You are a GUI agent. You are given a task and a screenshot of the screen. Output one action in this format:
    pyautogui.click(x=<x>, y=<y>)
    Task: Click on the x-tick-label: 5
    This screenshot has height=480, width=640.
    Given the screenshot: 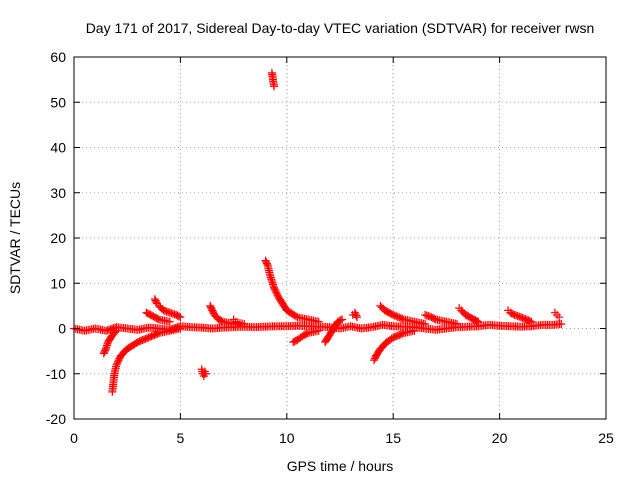 What is the action you would take?
    pyautogui.click(x=181, y=438)
    